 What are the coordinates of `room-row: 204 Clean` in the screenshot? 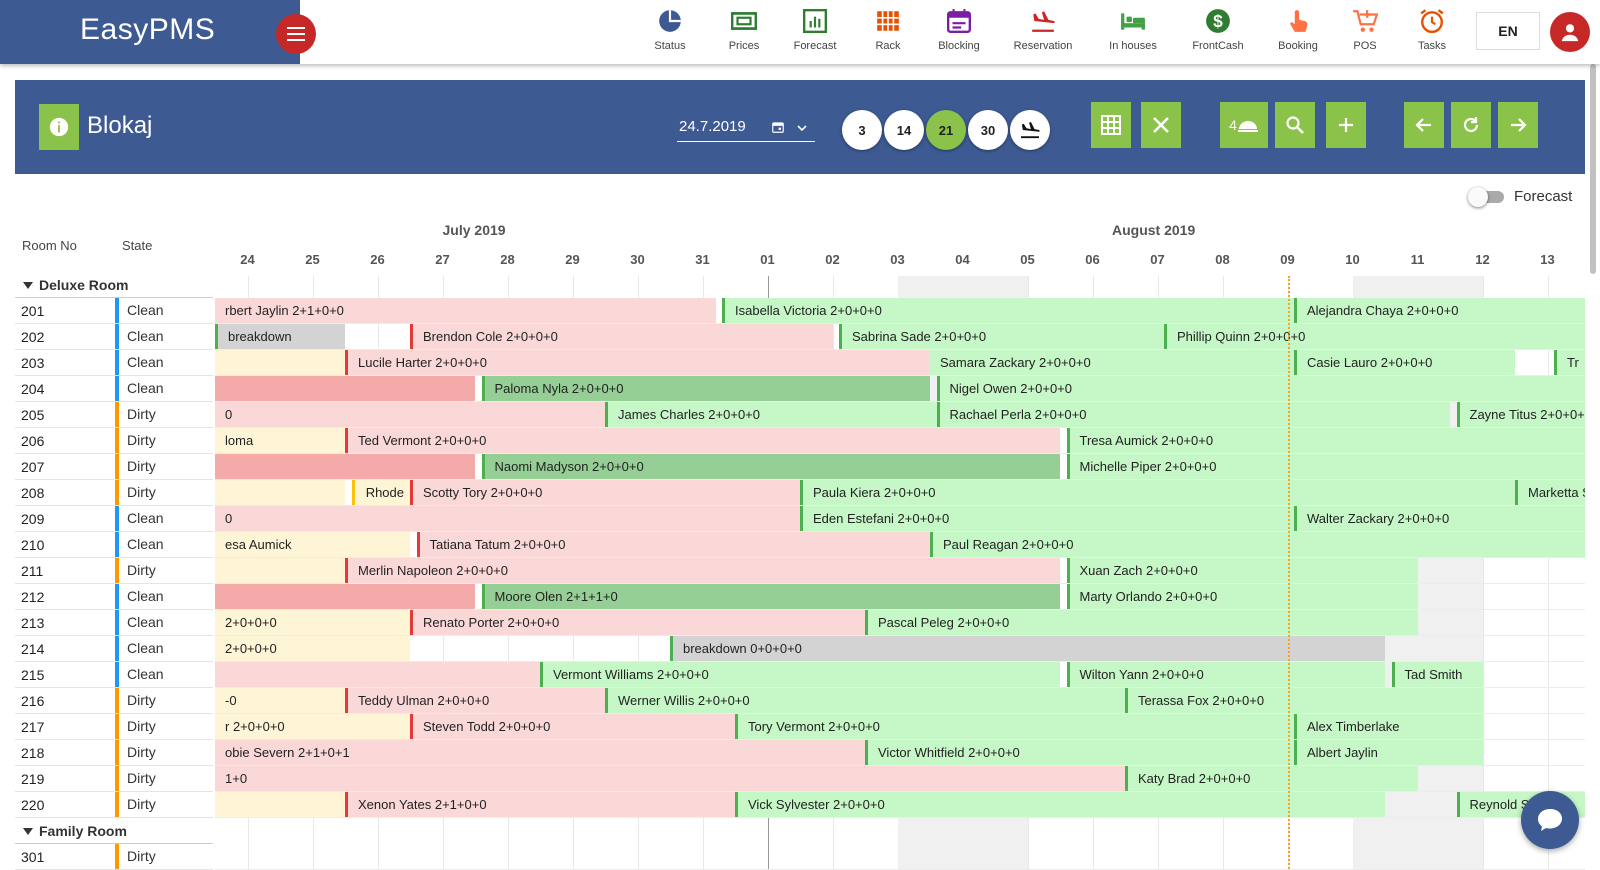 It's located at (114, 389).